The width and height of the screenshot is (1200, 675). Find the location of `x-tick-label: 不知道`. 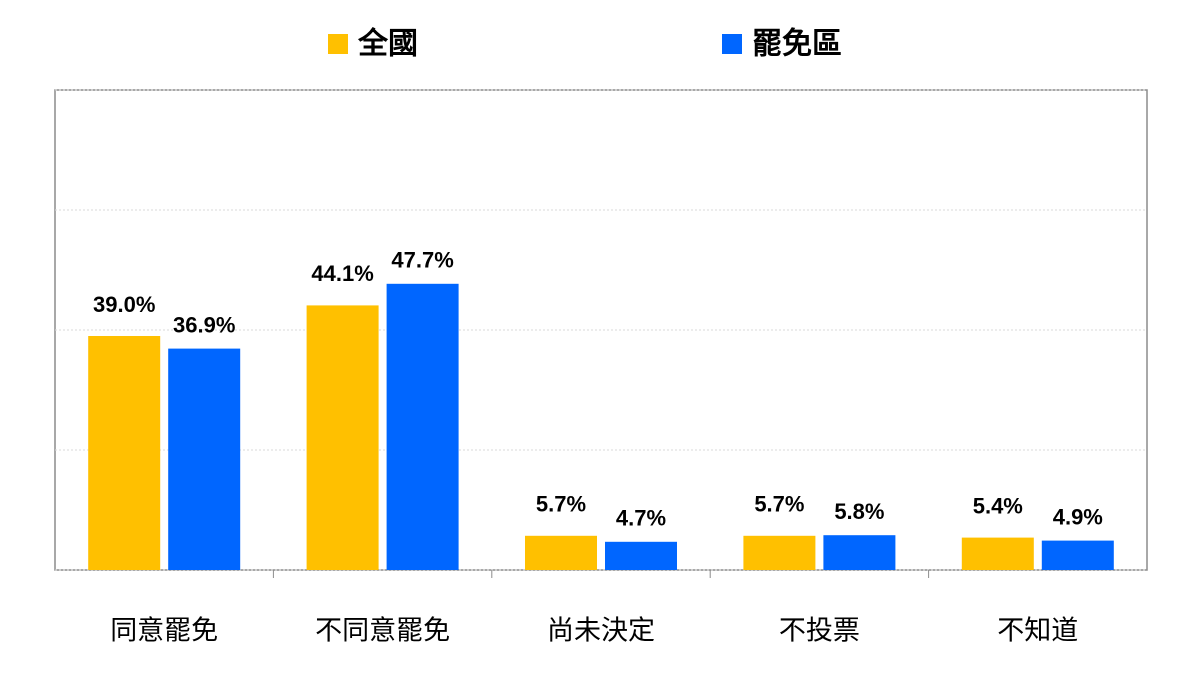

x-tick-label: 不知道 is located at coordinates (1037, 631).